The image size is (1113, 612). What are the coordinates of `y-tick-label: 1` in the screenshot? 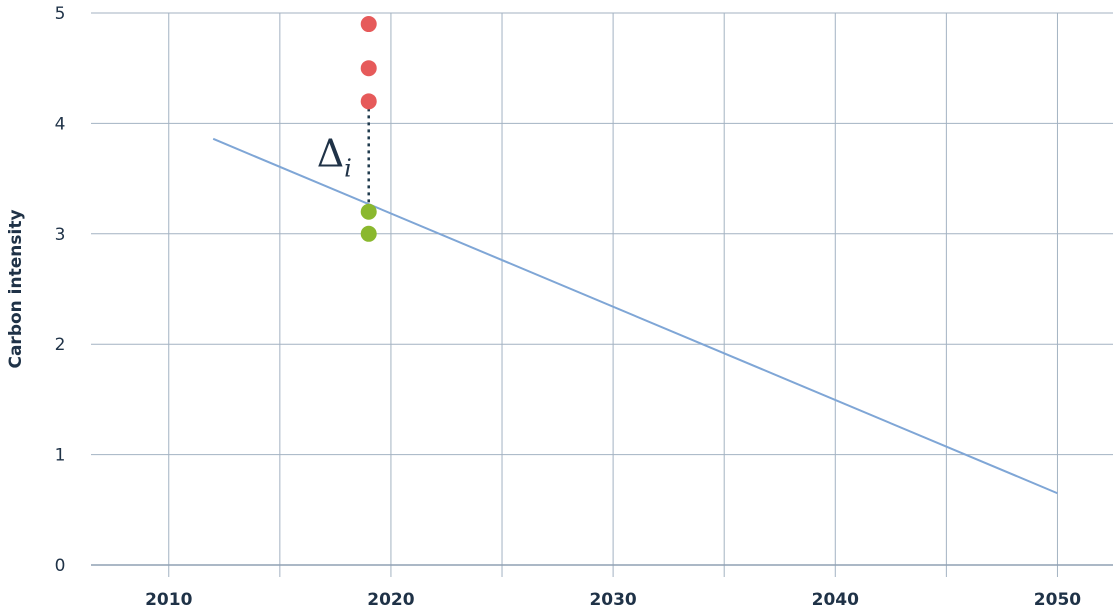 It's located at (60, 456).